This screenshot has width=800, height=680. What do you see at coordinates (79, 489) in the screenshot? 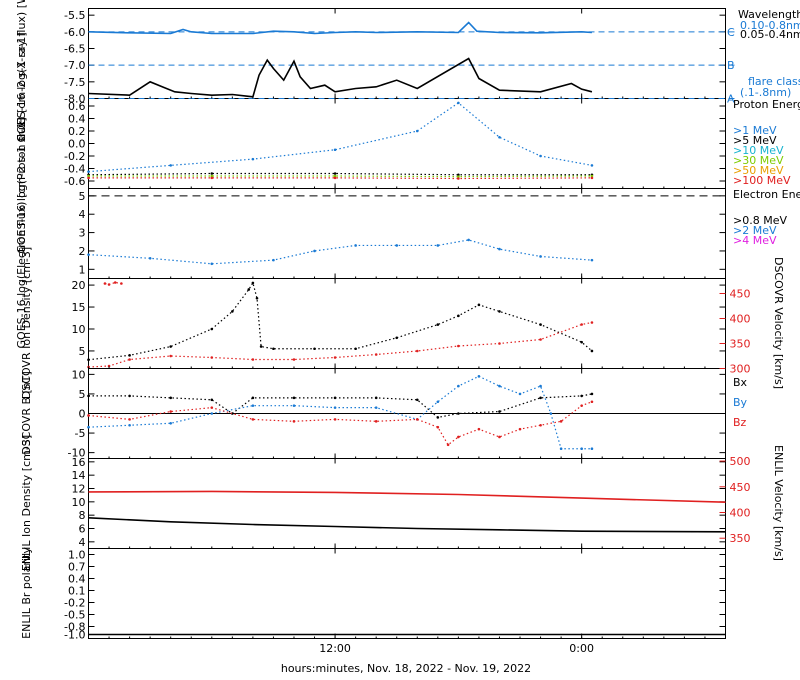
I see `enlil_density-ytick-label: 12` at bounding box center [79, 489].